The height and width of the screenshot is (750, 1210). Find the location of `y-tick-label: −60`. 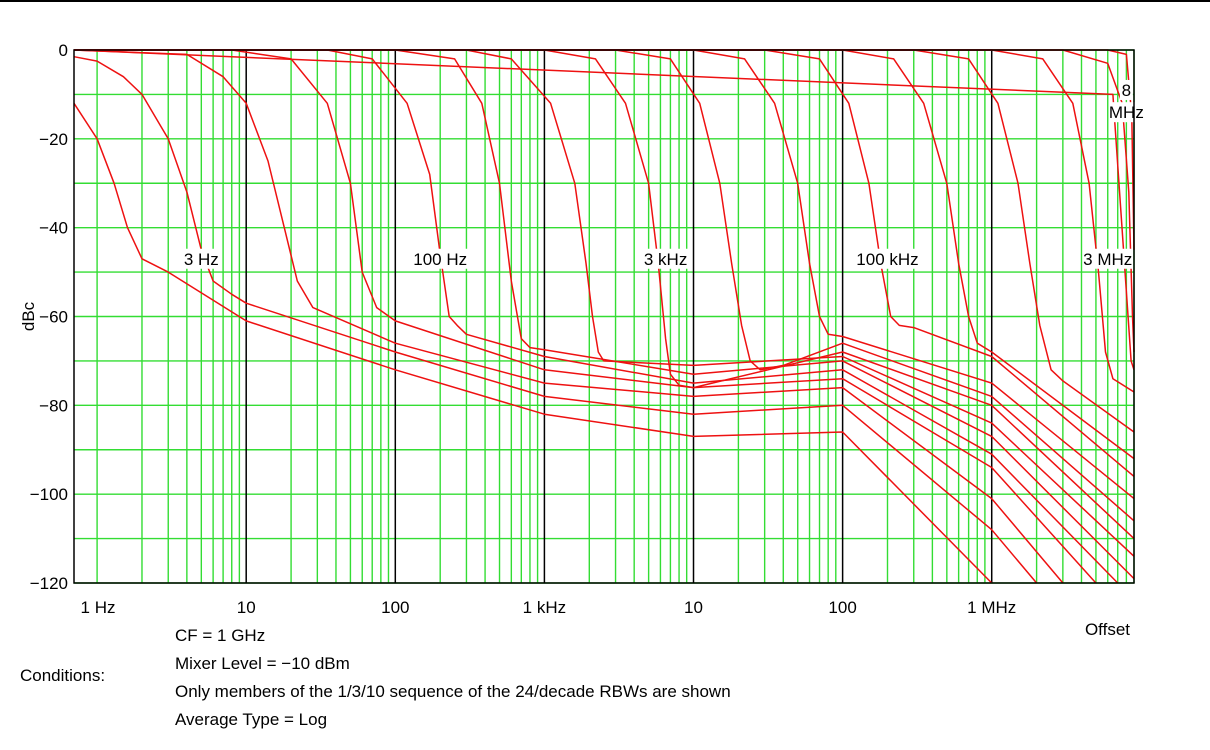

y-tick-label: −60 is located at coordinates (53, 317).